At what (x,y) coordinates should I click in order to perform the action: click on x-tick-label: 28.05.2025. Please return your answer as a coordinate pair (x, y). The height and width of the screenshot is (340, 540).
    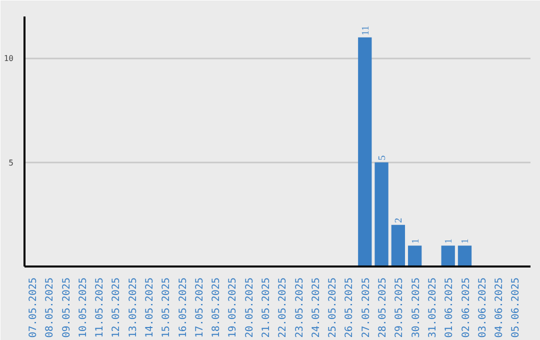
    Looking at the image, I should click on (383, 307).